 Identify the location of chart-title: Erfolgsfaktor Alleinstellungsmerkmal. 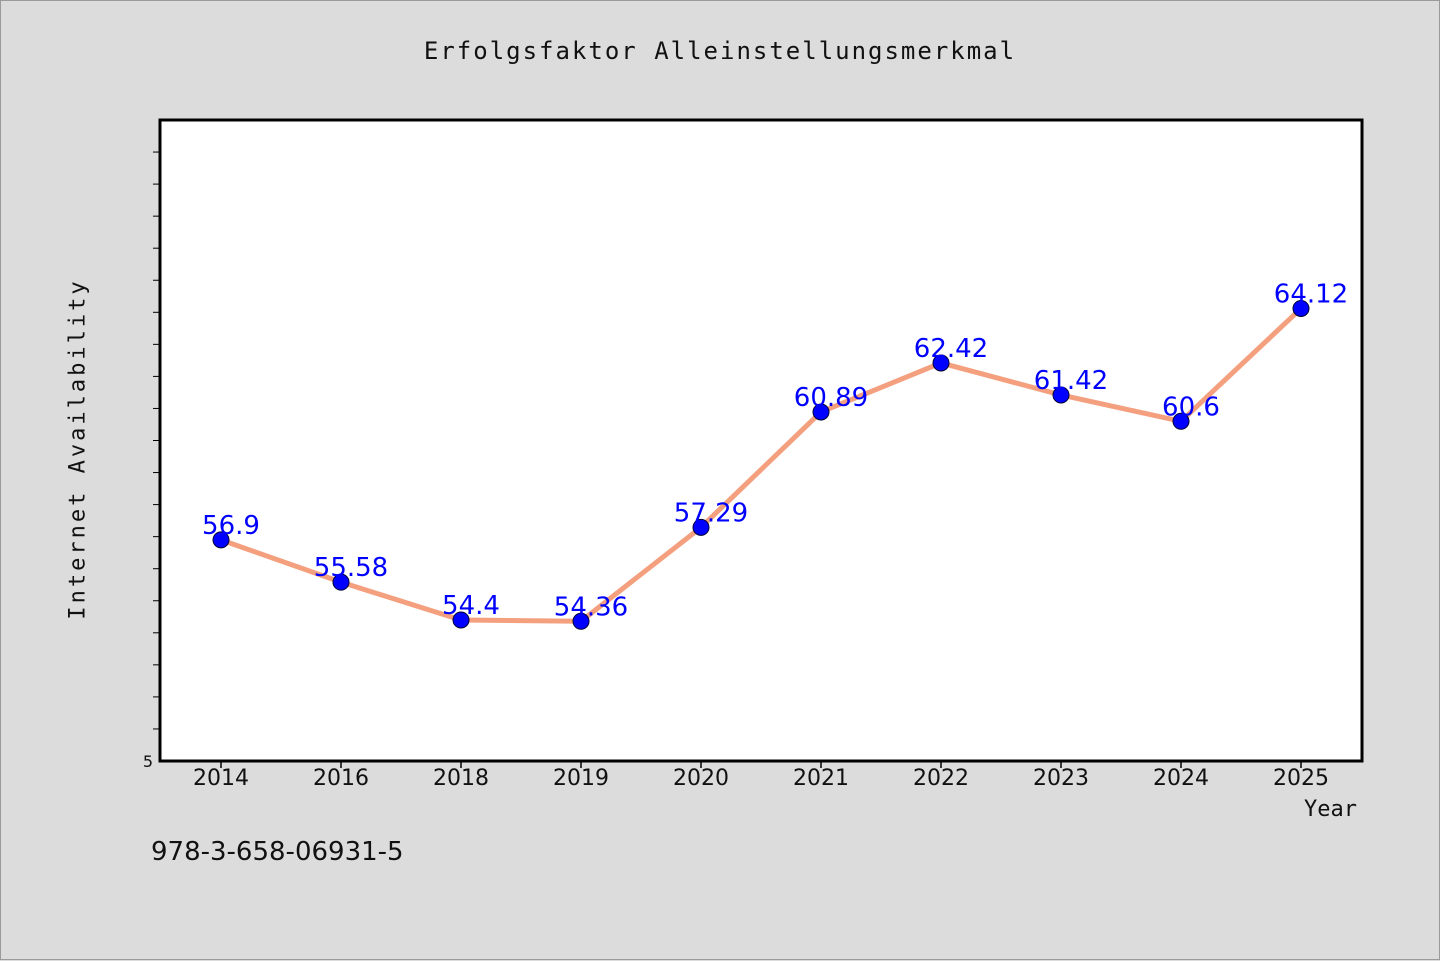
(720, 51).